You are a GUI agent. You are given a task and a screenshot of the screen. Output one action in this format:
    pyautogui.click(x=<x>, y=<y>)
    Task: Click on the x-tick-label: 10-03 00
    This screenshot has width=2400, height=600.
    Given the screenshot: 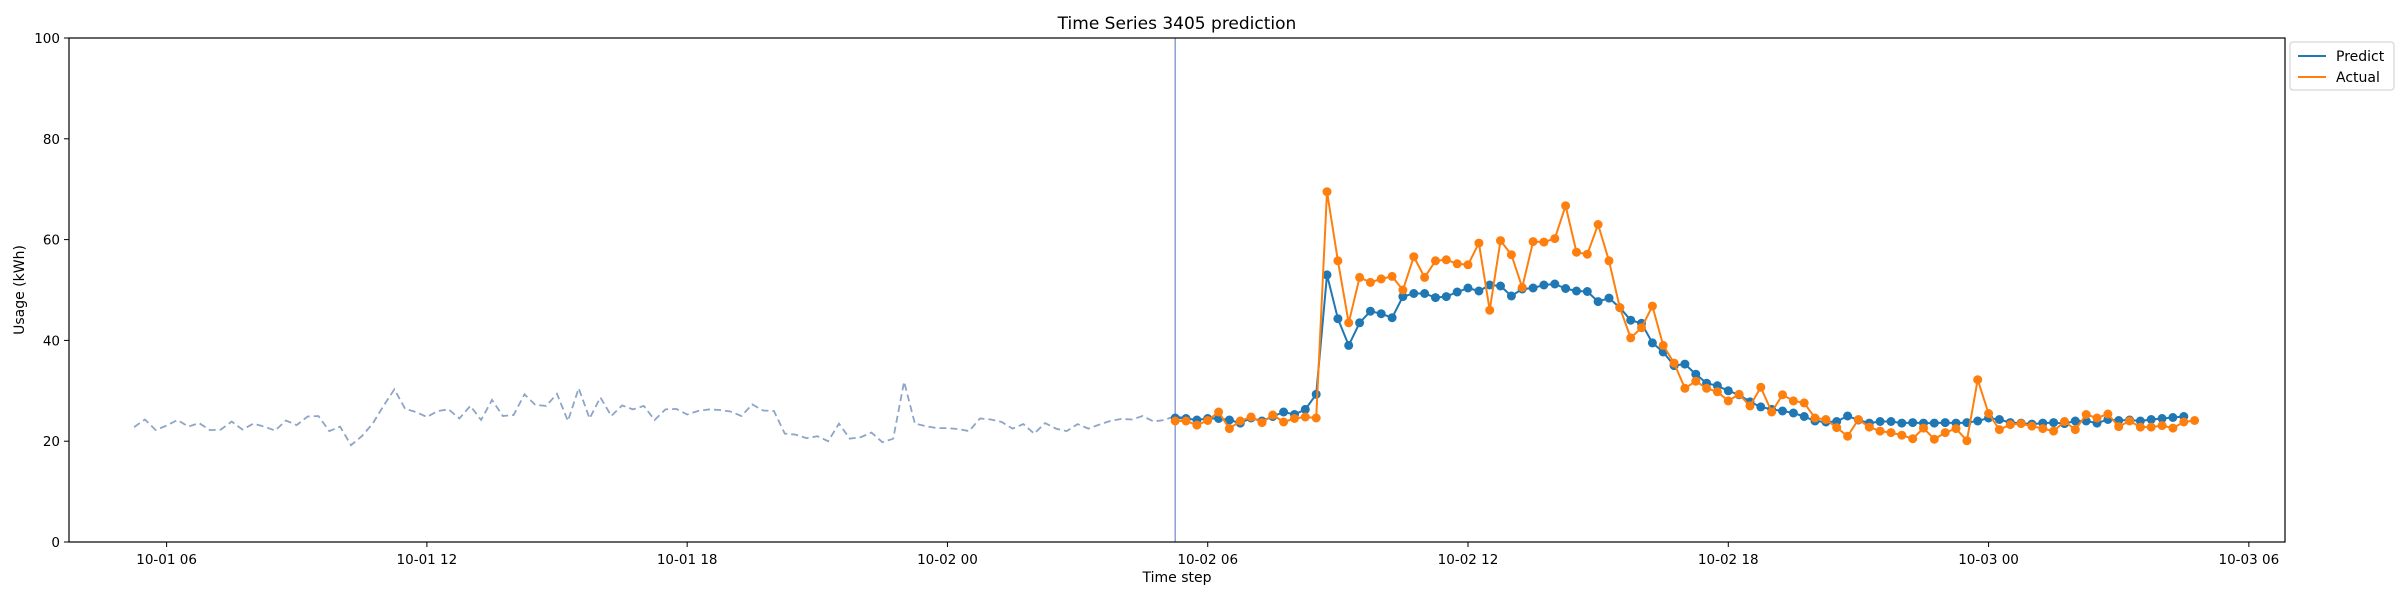 What is the action you would take?
    pyautogui.click(x=1988, y=560)
    